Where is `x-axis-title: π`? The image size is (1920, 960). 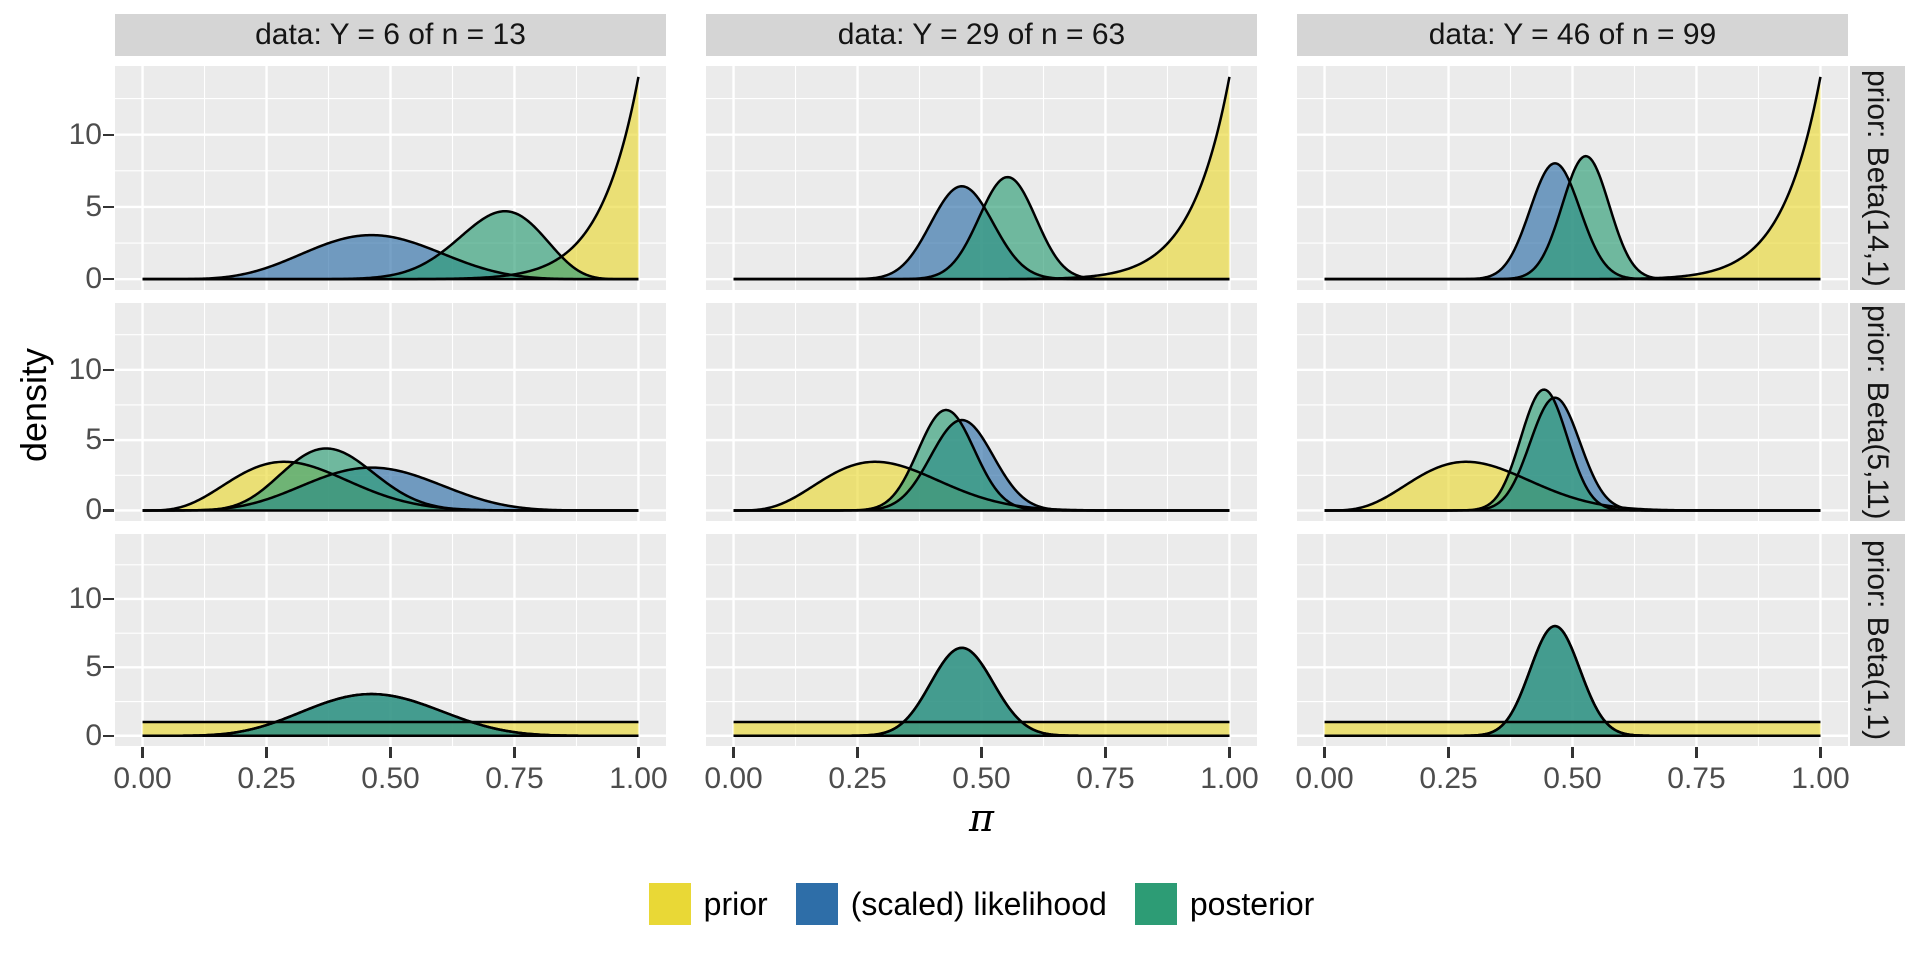 x-axis-title: π is located at coordinates (981, 818).